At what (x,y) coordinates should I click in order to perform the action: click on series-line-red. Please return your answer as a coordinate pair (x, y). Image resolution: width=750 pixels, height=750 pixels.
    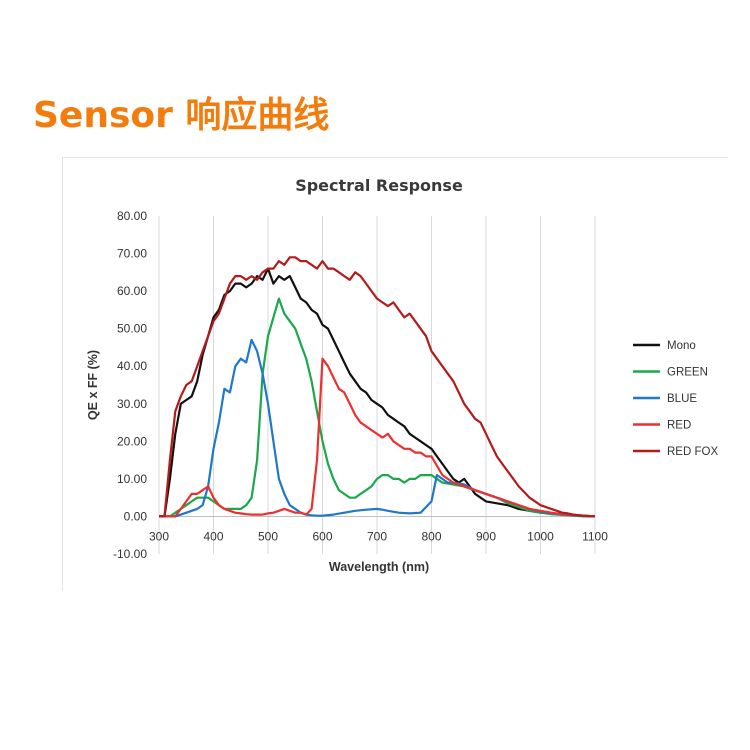
    Looking at the image, I should click on (377, 437).